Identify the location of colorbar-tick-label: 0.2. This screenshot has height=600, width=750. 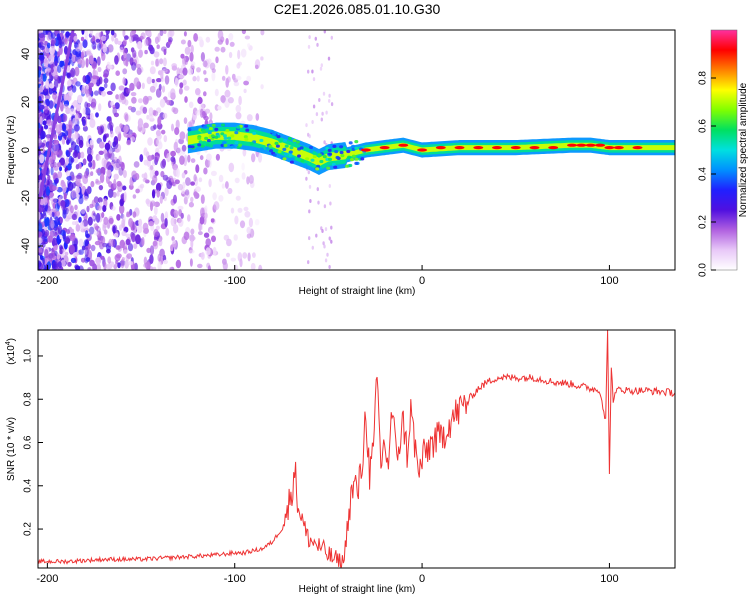
(703, 222).